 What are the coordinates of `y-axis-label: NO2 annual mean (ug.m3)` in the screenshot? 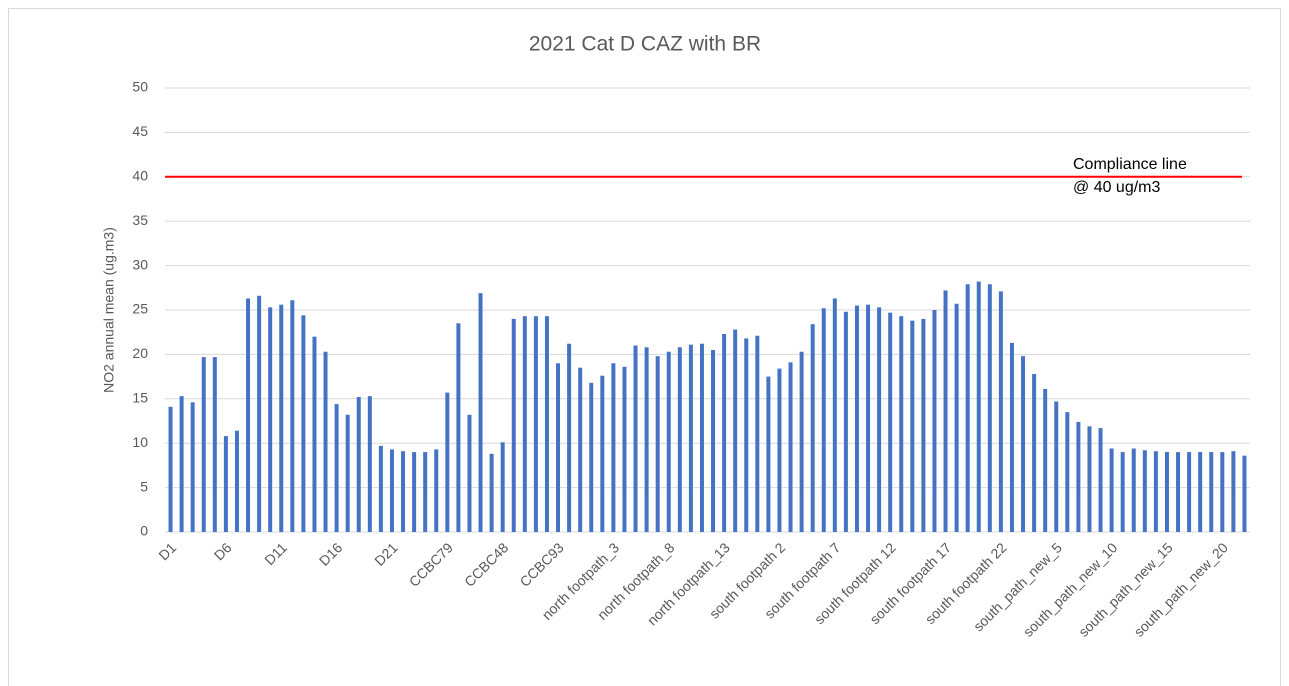 It's located at (109, 310).